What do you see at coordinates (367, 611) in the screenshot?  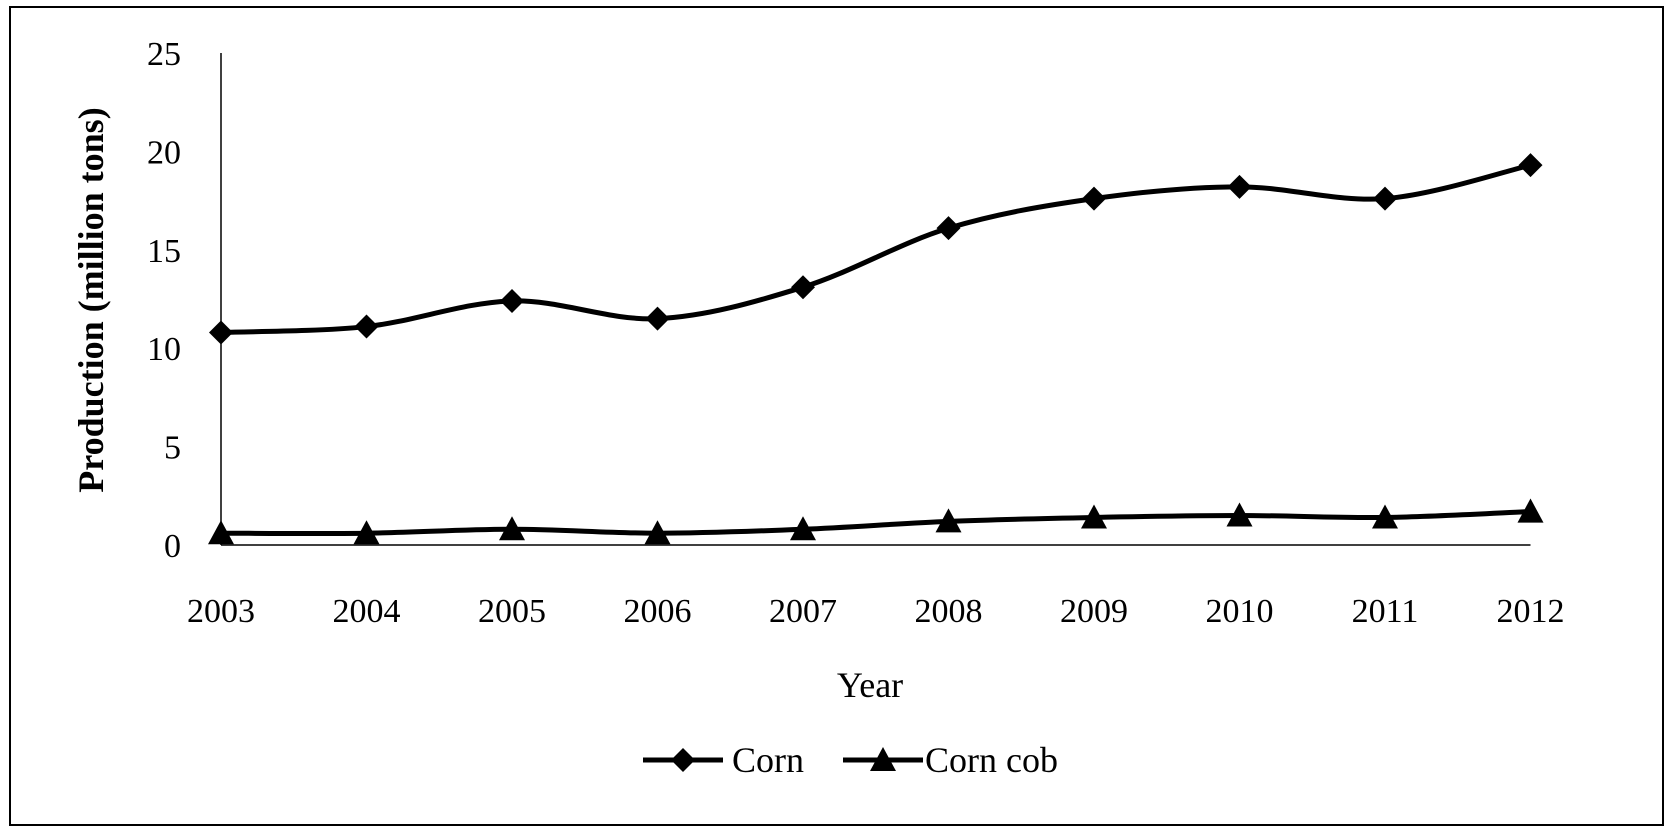 I see `x-tick-label: 2004` at bounding box center [367, 611].